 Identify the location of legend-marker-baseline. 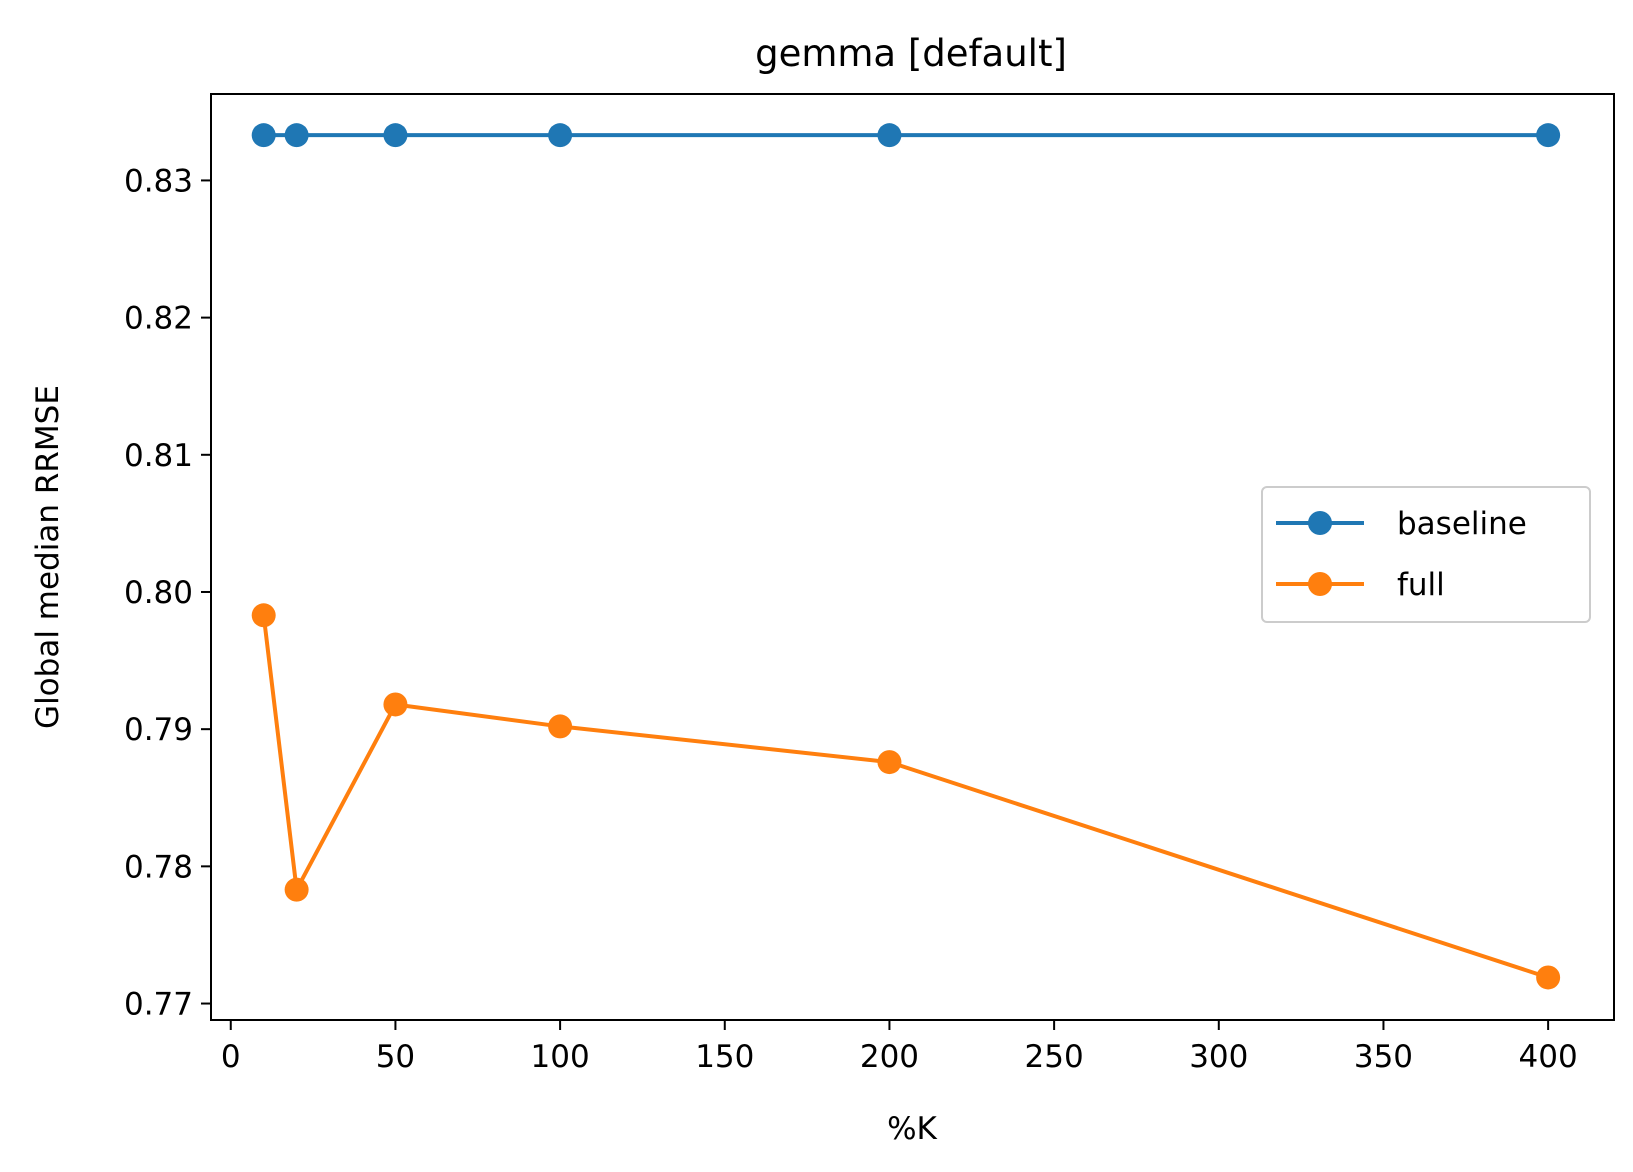
(1320, 523).